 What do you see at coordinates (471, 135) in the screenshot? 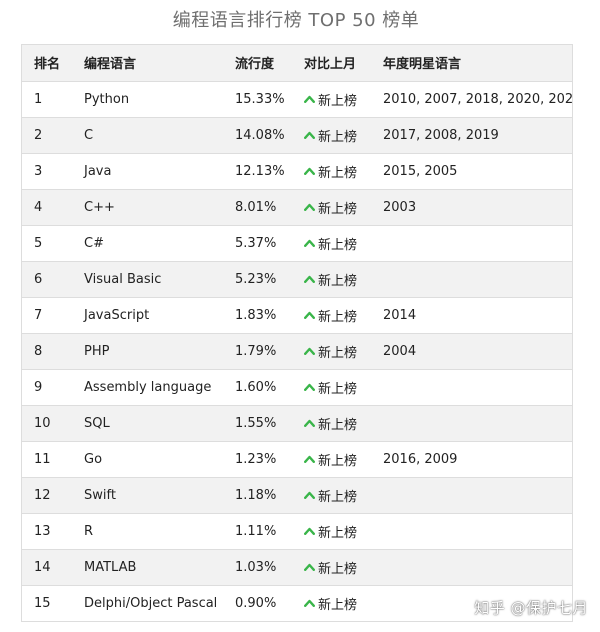
I see `star-years-cell: 2017, 2008, 2019` at bounding box center [471, 135].